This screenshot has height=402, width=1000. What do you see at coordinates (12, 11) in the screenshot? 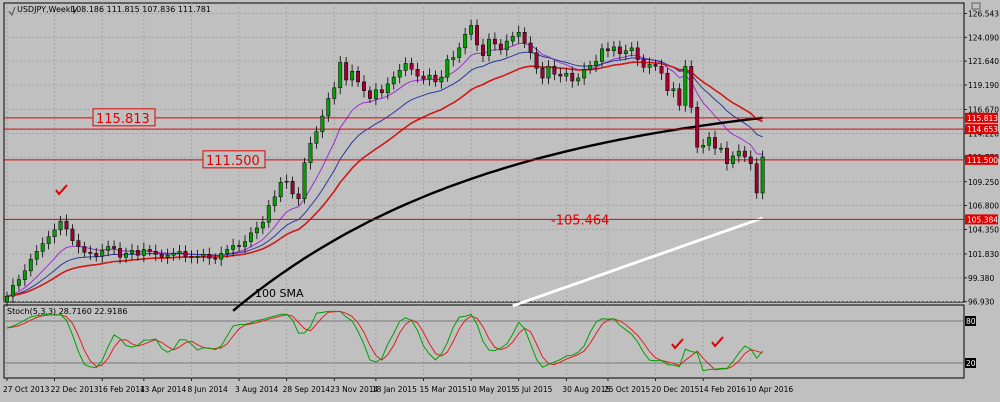
I see `title-arrow-icon` at bounding box center [12, 11].